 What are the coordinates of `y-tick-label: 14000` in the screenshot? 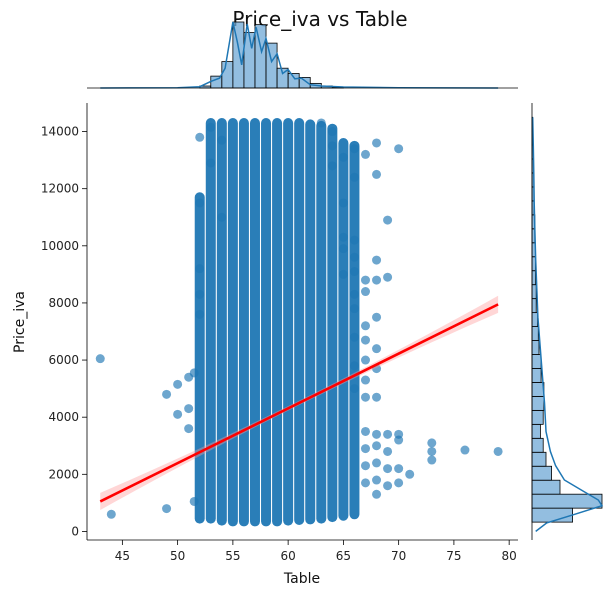 It's located at (60, 132).